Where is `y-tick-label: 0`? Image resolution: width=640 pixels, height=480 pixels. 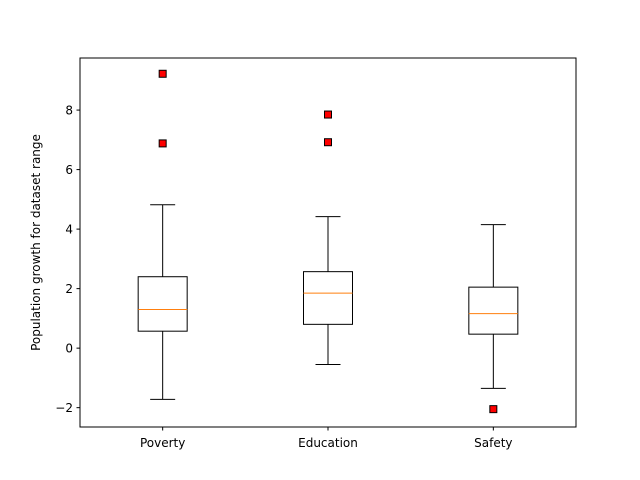
y-tick-label: 0 is located at coordinates (69, 349).